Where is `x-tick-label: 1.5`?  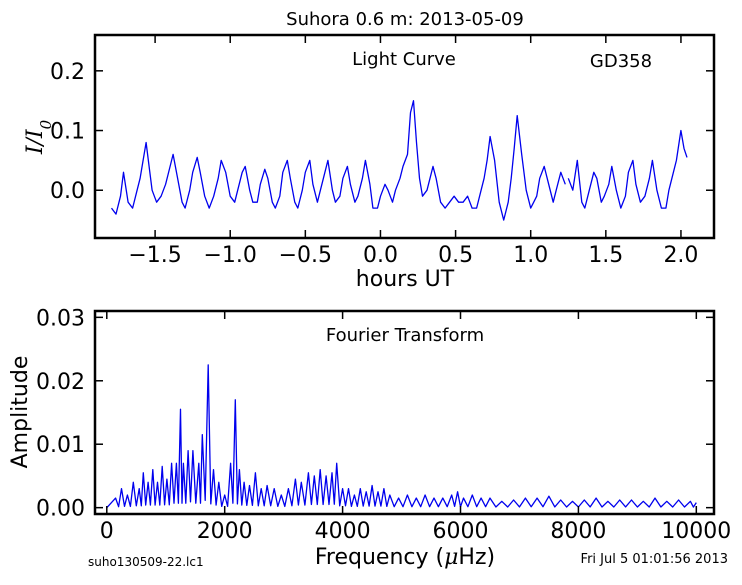 x-tick-label: 1.5 is located at coordinates (605, 255).